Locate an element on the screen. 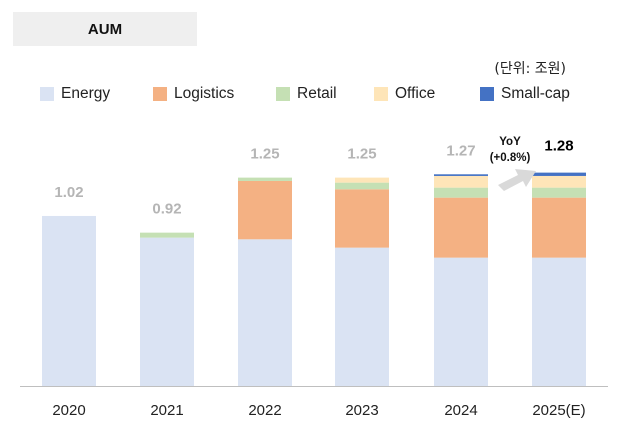 The height and width of the screenshot is (436, 622). bar-energy-2023 is located at coordinates (362, 316).